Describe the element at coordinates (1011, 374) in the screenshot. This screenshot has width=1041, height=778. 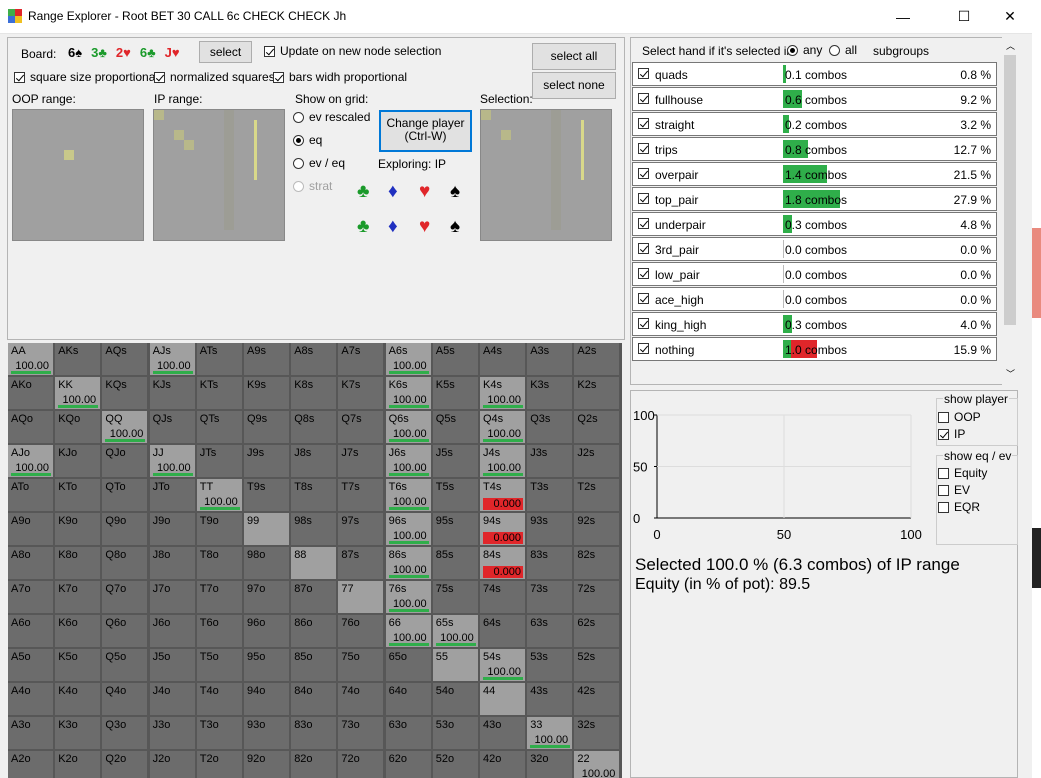
I see `scroll-down-icon: ﹀` at that location.